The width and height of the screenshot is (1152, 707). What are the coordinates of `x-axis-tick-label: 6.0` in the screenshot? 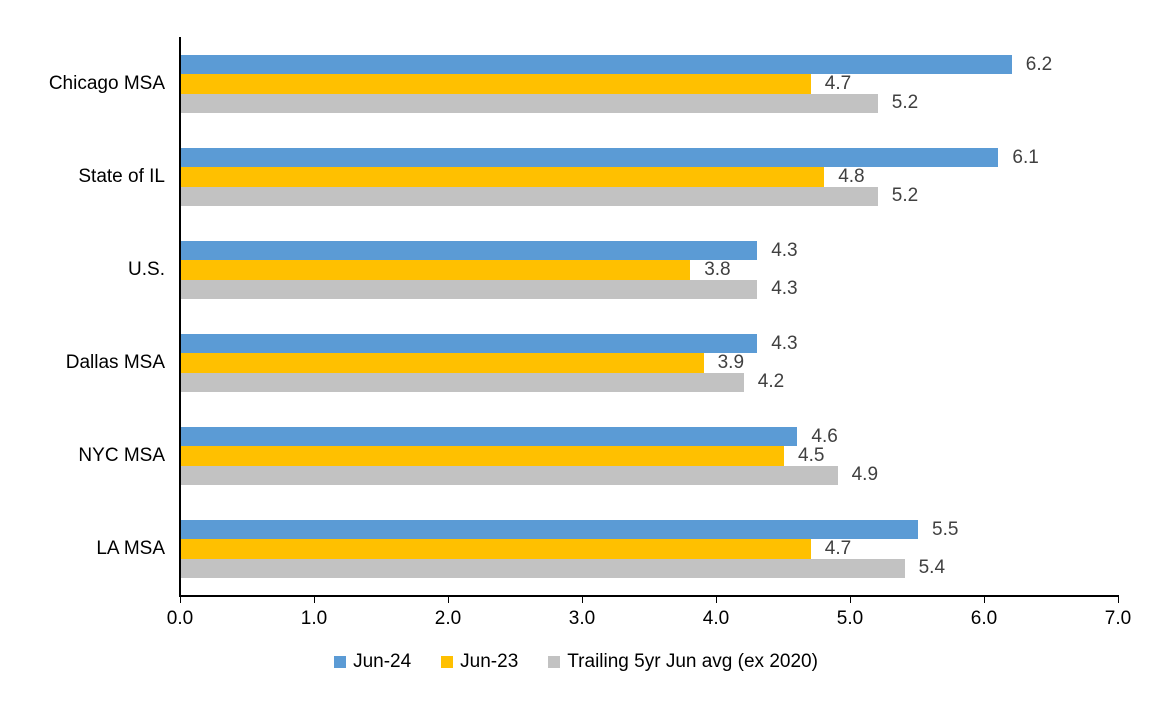 It's located at (984, 618).